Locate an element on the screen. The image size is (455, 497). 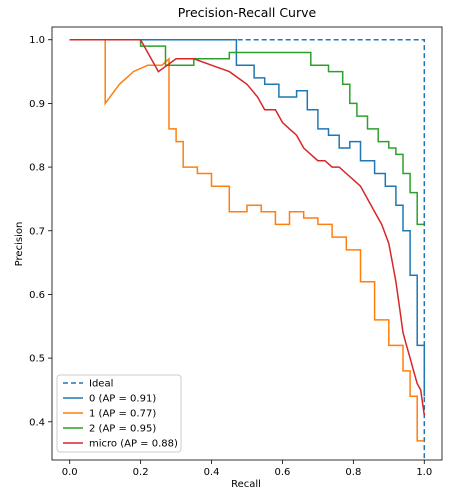
y-tick-label: 0.6 is located at coordinates (37, 295).